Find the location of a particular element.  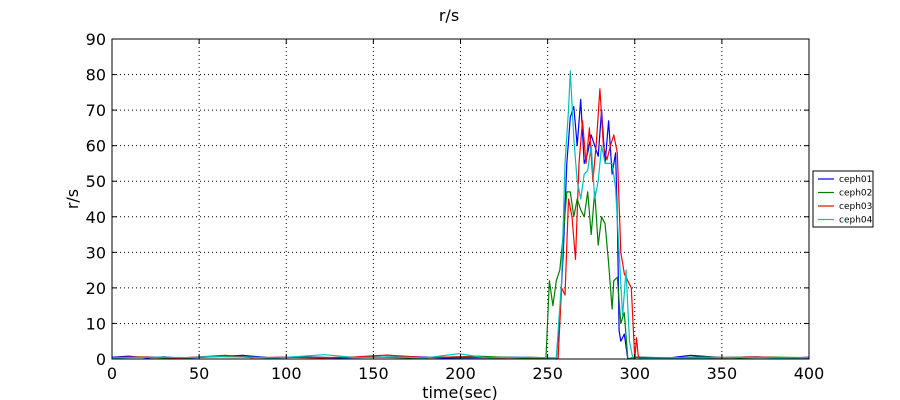

x-tick-labels: 0 50 100 150 200 250 300 350 400 is located at coordinates (465, 373).